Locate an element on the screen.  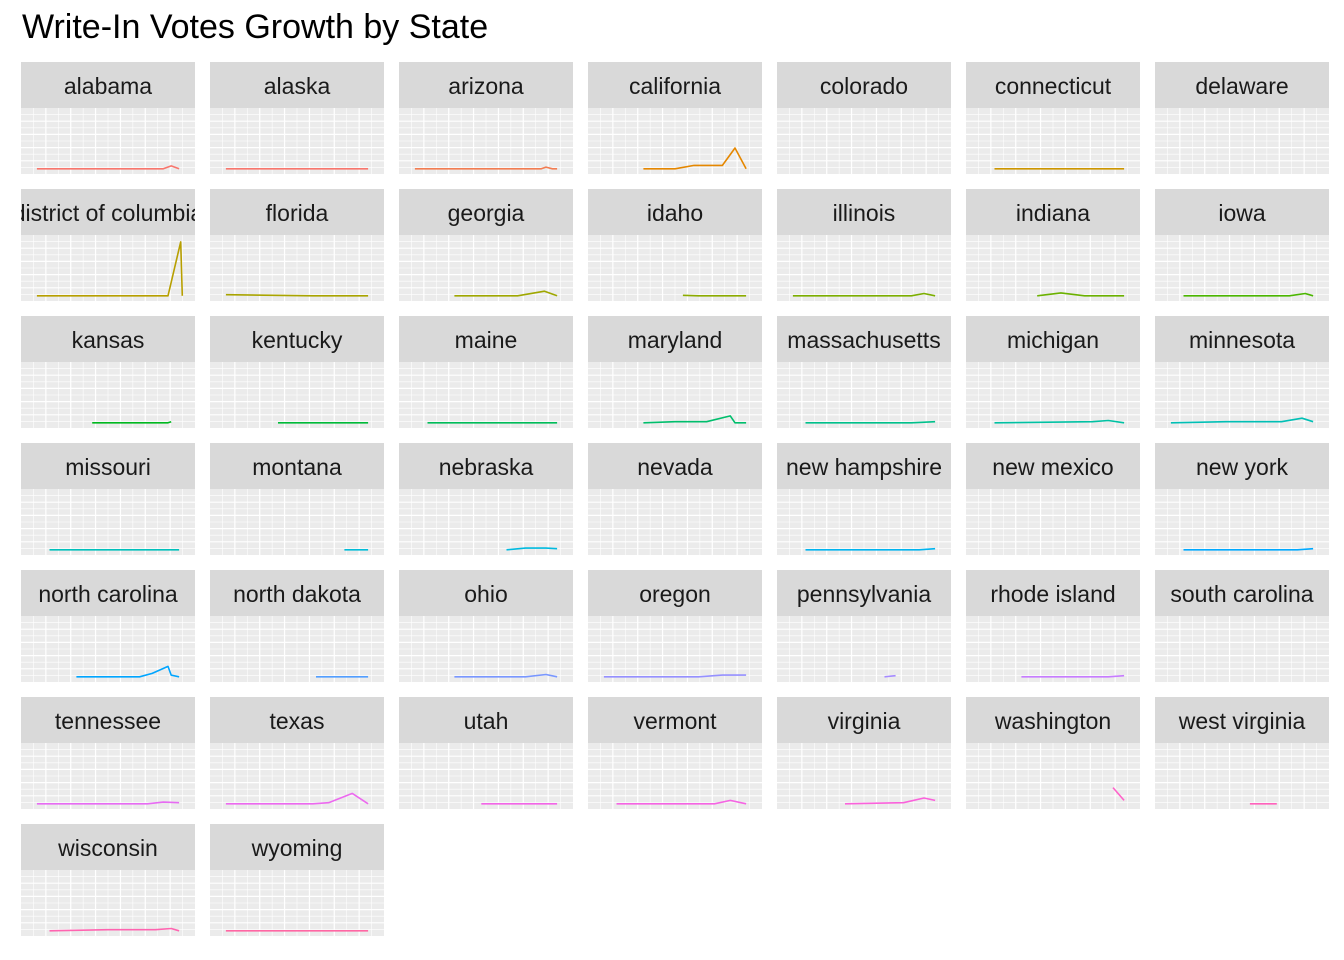
facet-north-dakota: north dakota is located at coordinates (297, 626).